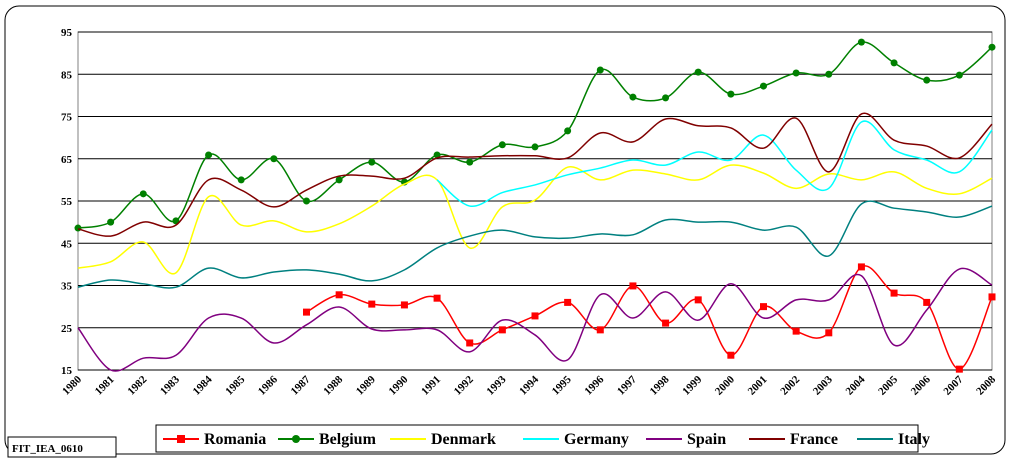 The image size is (1010, 464). I want to click on legend-label: Denmark, so click(463, 439).